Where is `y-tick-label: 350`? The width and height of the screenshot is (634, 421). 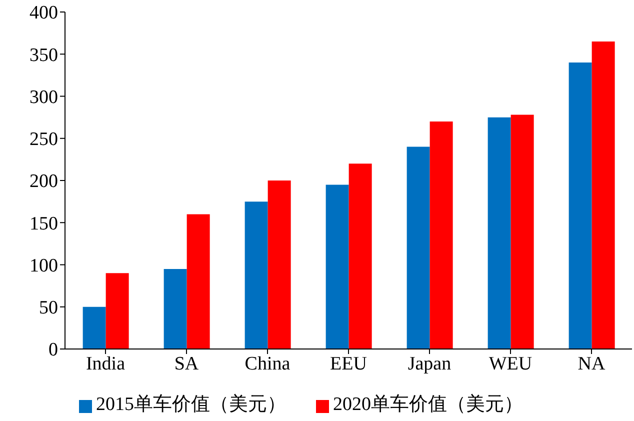 y-tick-label: 350 is located at coordinates (44, 55).